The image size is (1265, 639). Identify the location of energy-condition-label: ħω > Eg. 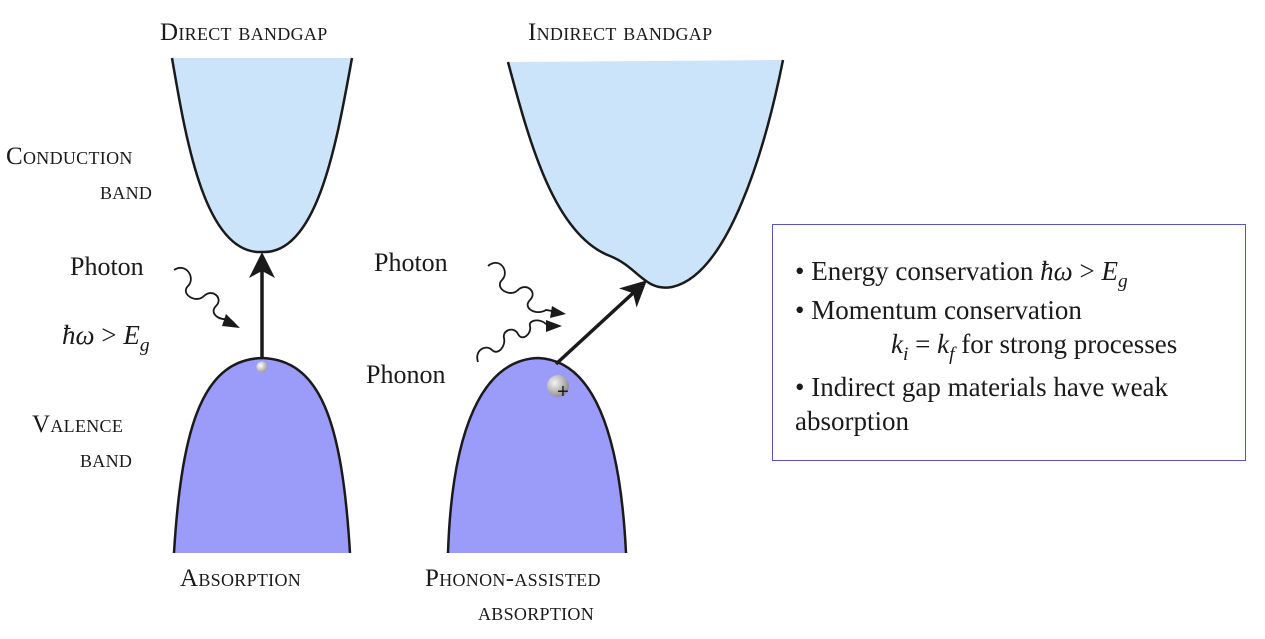
(106, 338).